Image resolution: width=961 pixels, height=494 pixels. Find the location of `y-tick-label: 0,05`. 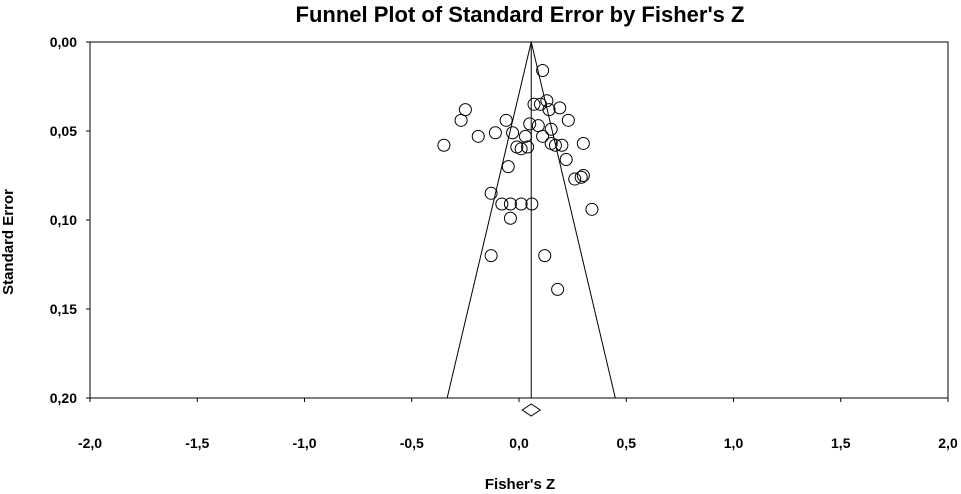

y-tick-label: 0,05 is located at coordinates (63, 131).